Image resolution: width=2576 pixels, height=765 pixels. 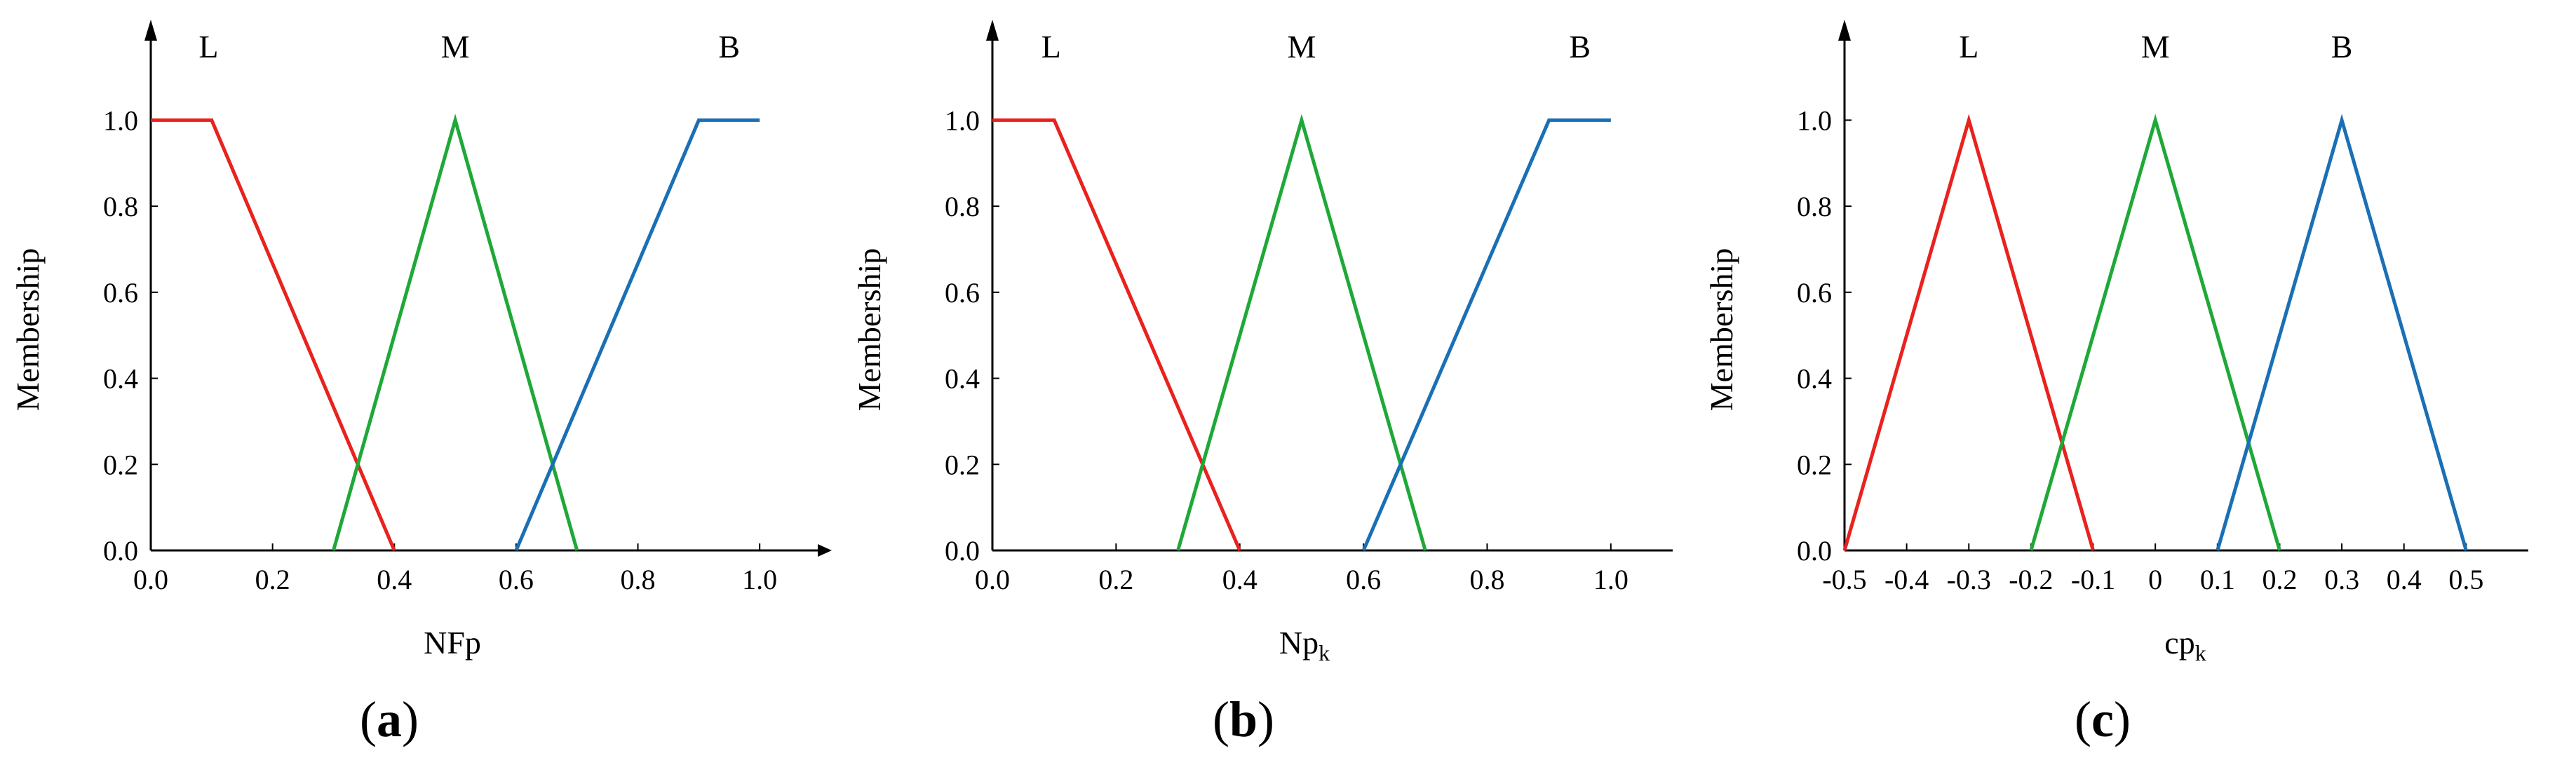 I want to click on x-axis-label-main: NFp, so click(x=452, y=643).